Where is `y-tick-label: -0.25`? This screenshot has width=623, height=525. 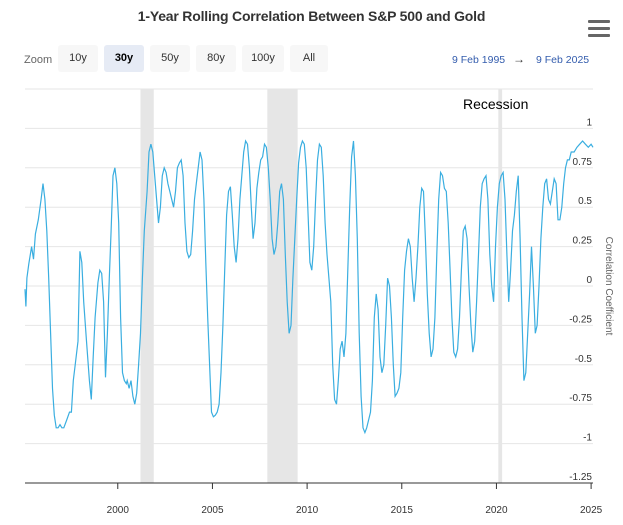
y-tick-label: -0.25 is located at coordinates (580, 319).